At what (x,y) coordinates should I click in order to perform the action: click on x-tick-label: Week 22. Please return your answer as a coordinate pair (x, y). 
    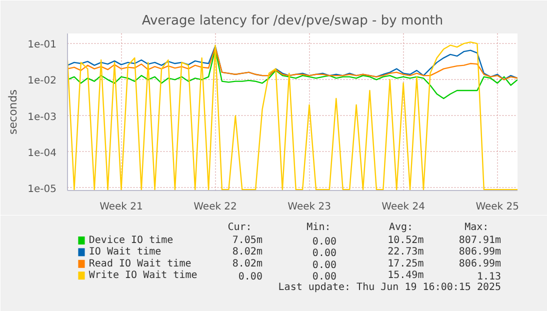
    Looking at the image, I should click on (215, 207).